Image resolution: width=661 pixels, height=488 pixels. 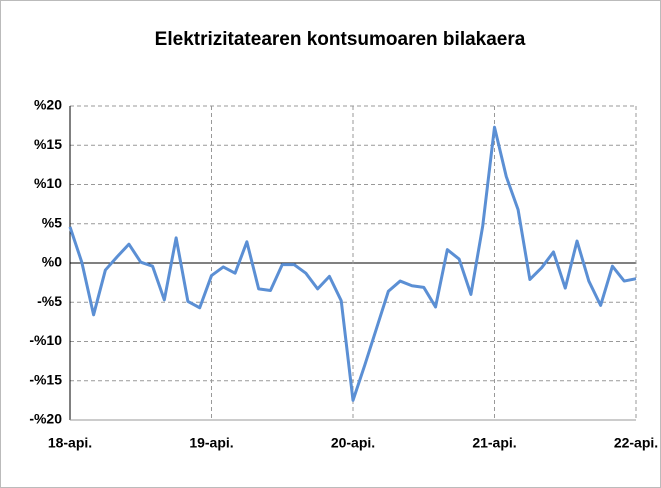 What do you see at coordinates (636, 443) in the screenshot?
I see `x-tick-label: 22-api.` at bounding box center [636, 443].